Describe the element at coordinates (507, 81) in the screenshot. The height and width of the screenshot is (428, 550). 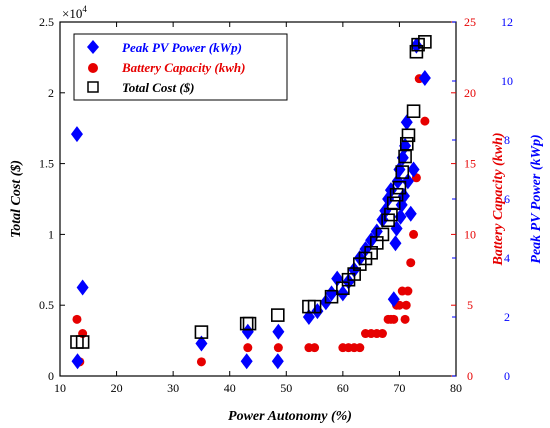
I see `y-right-outer-tick-label: 10` at that location.